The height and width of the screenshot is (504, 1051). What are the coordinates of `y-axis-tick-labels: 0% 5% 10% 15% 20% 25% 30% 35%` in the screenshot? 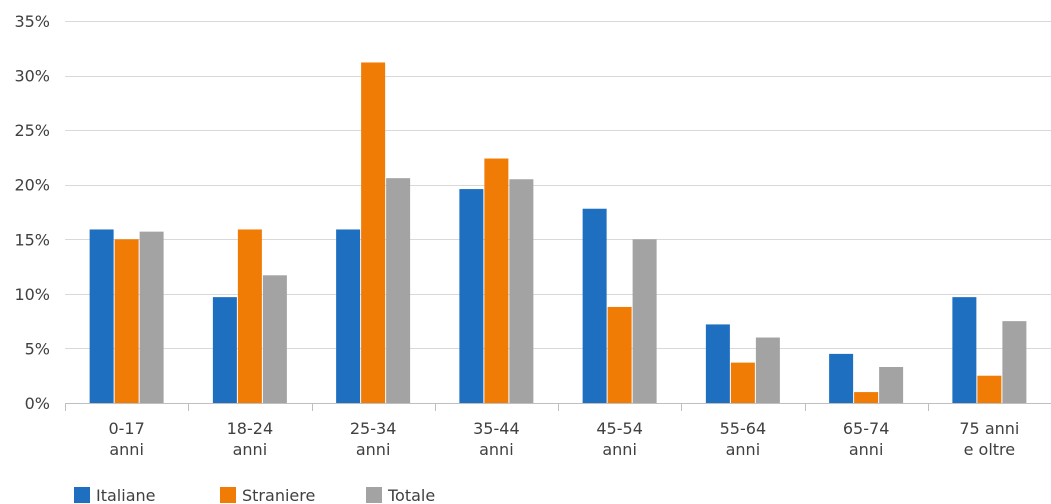 It's located at (32, 212).